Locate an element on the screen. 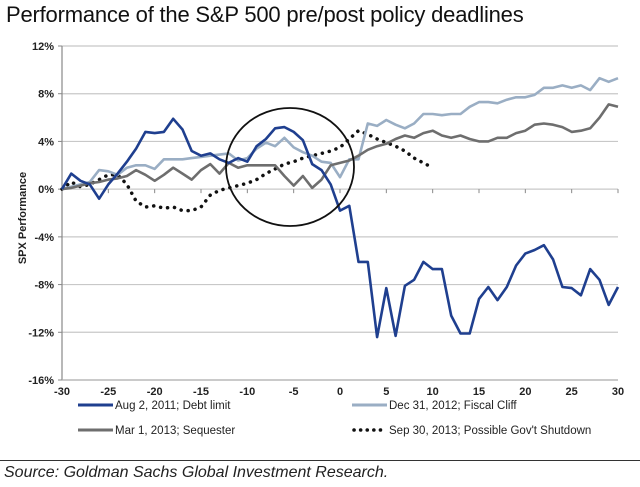 The image size is (640, 487). y-tick-label: 8% is located at coordinates (46, 95).